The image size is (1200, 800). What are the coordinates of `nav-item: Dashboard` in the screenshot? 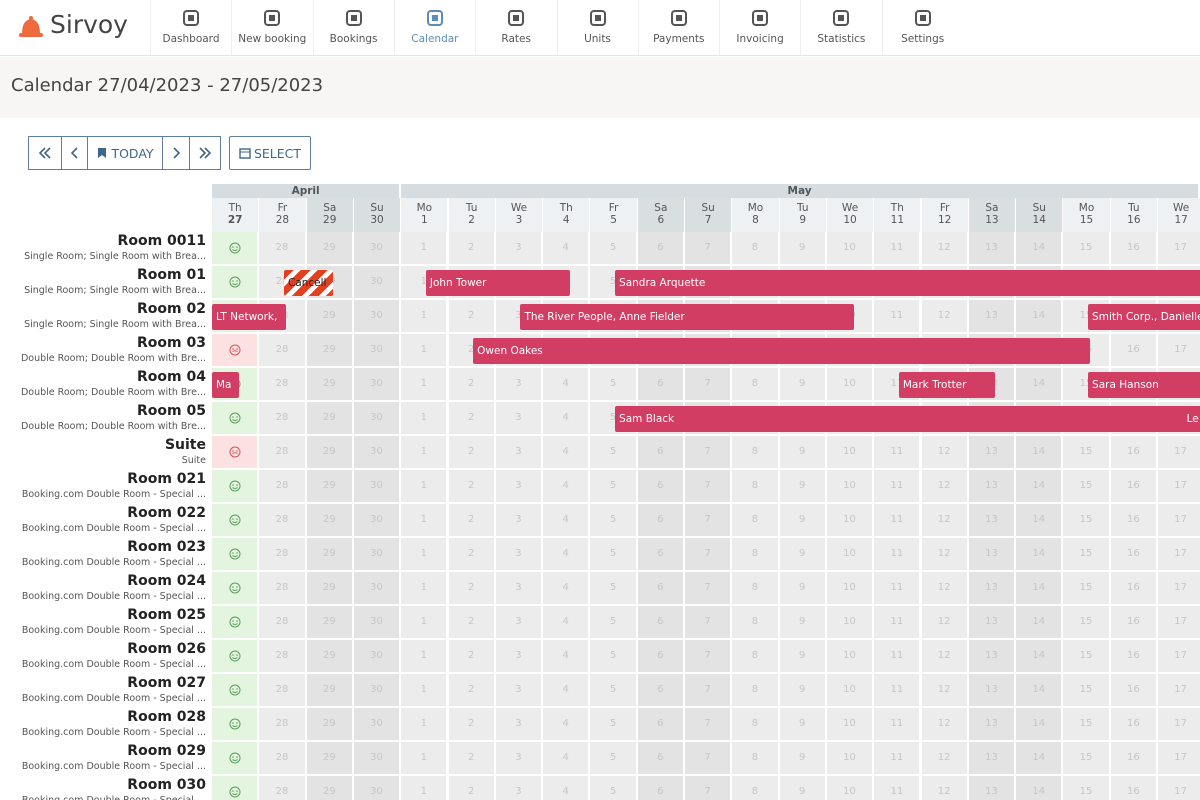 It's located at (190, 28).